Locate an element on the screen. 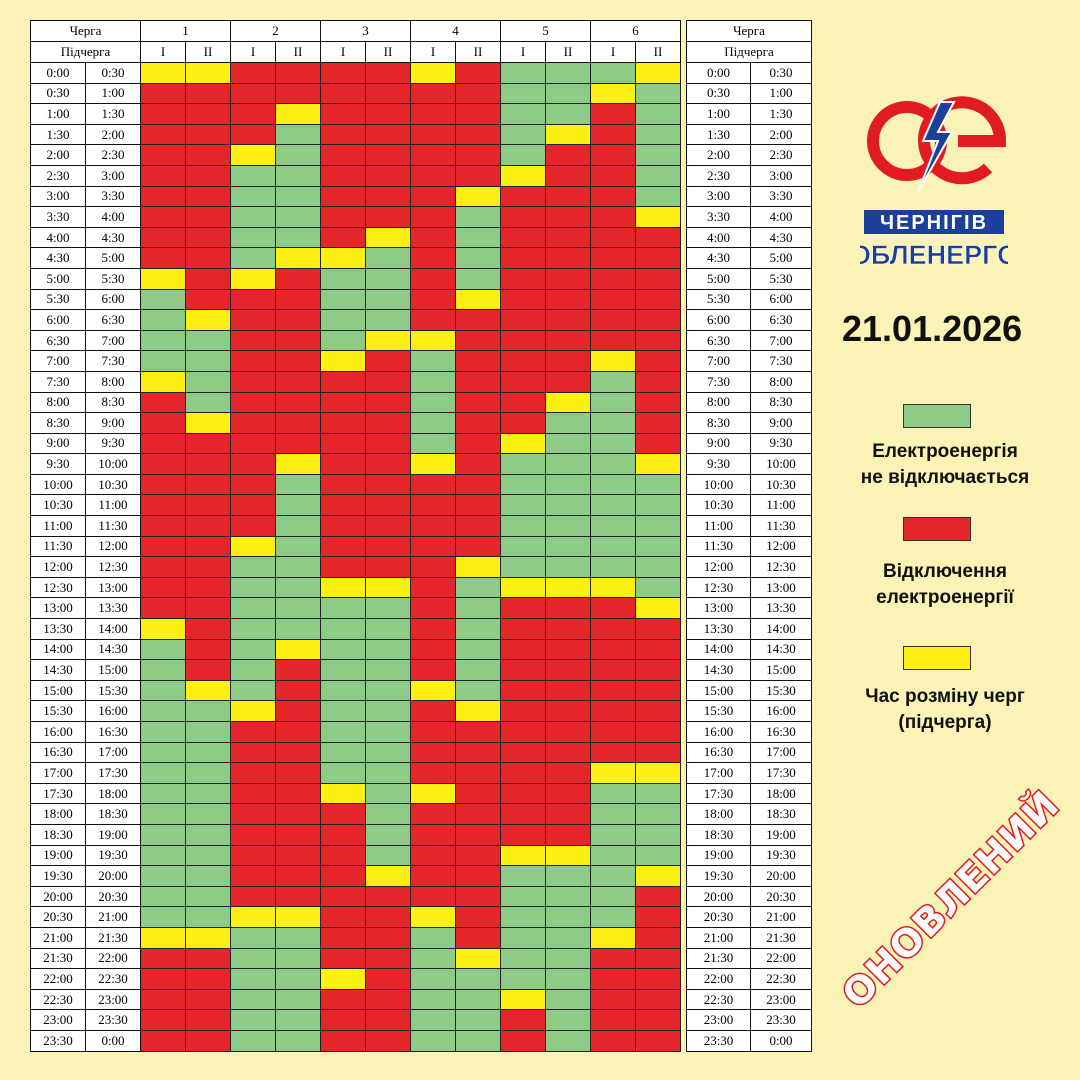 The width and height of the screenshot is (1080, 1080). time-start: 16:30 is located at coordinates (58, 752).